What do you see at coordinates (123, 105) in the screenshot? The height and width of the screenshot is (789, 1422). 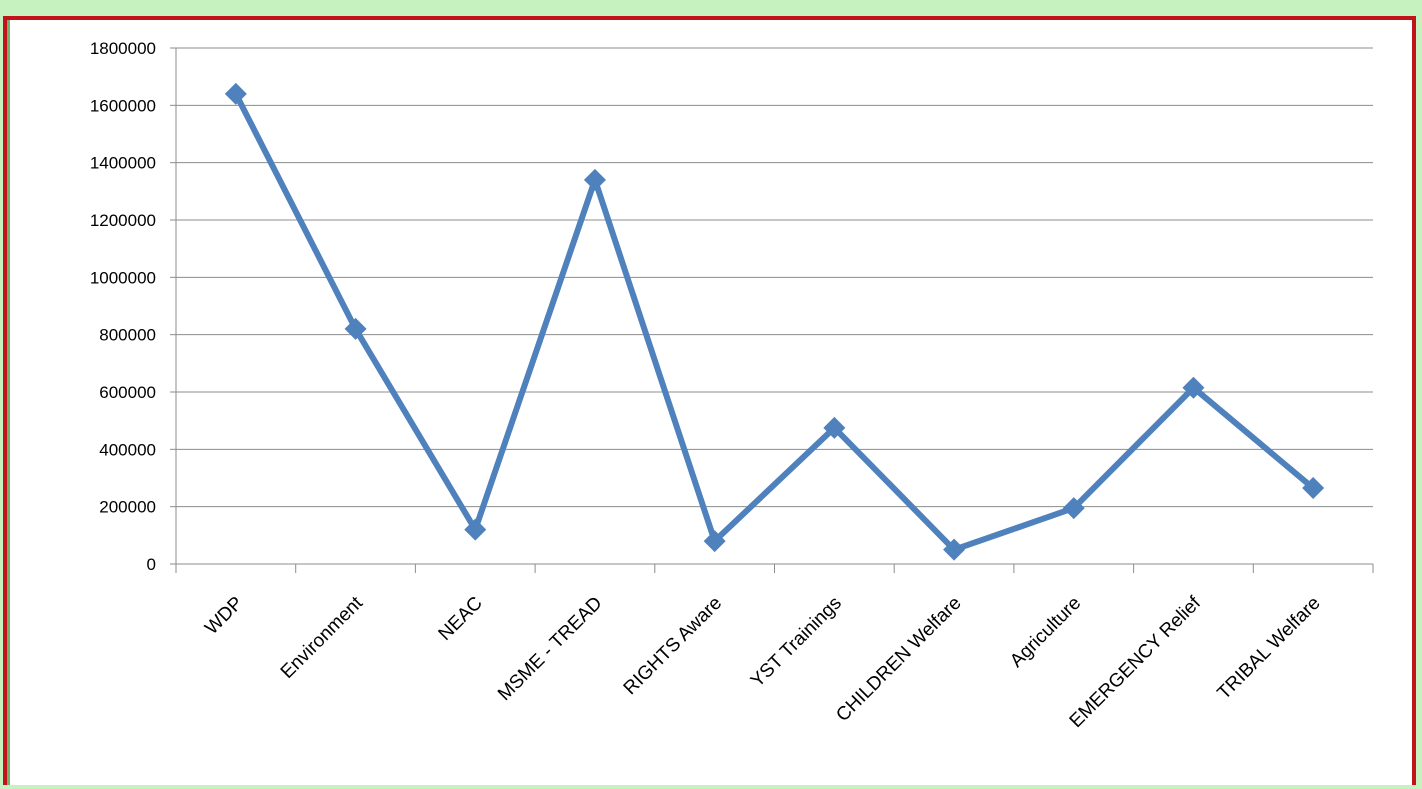 I see `y-tick-label: 1600000` at bounding box center [123, 105].